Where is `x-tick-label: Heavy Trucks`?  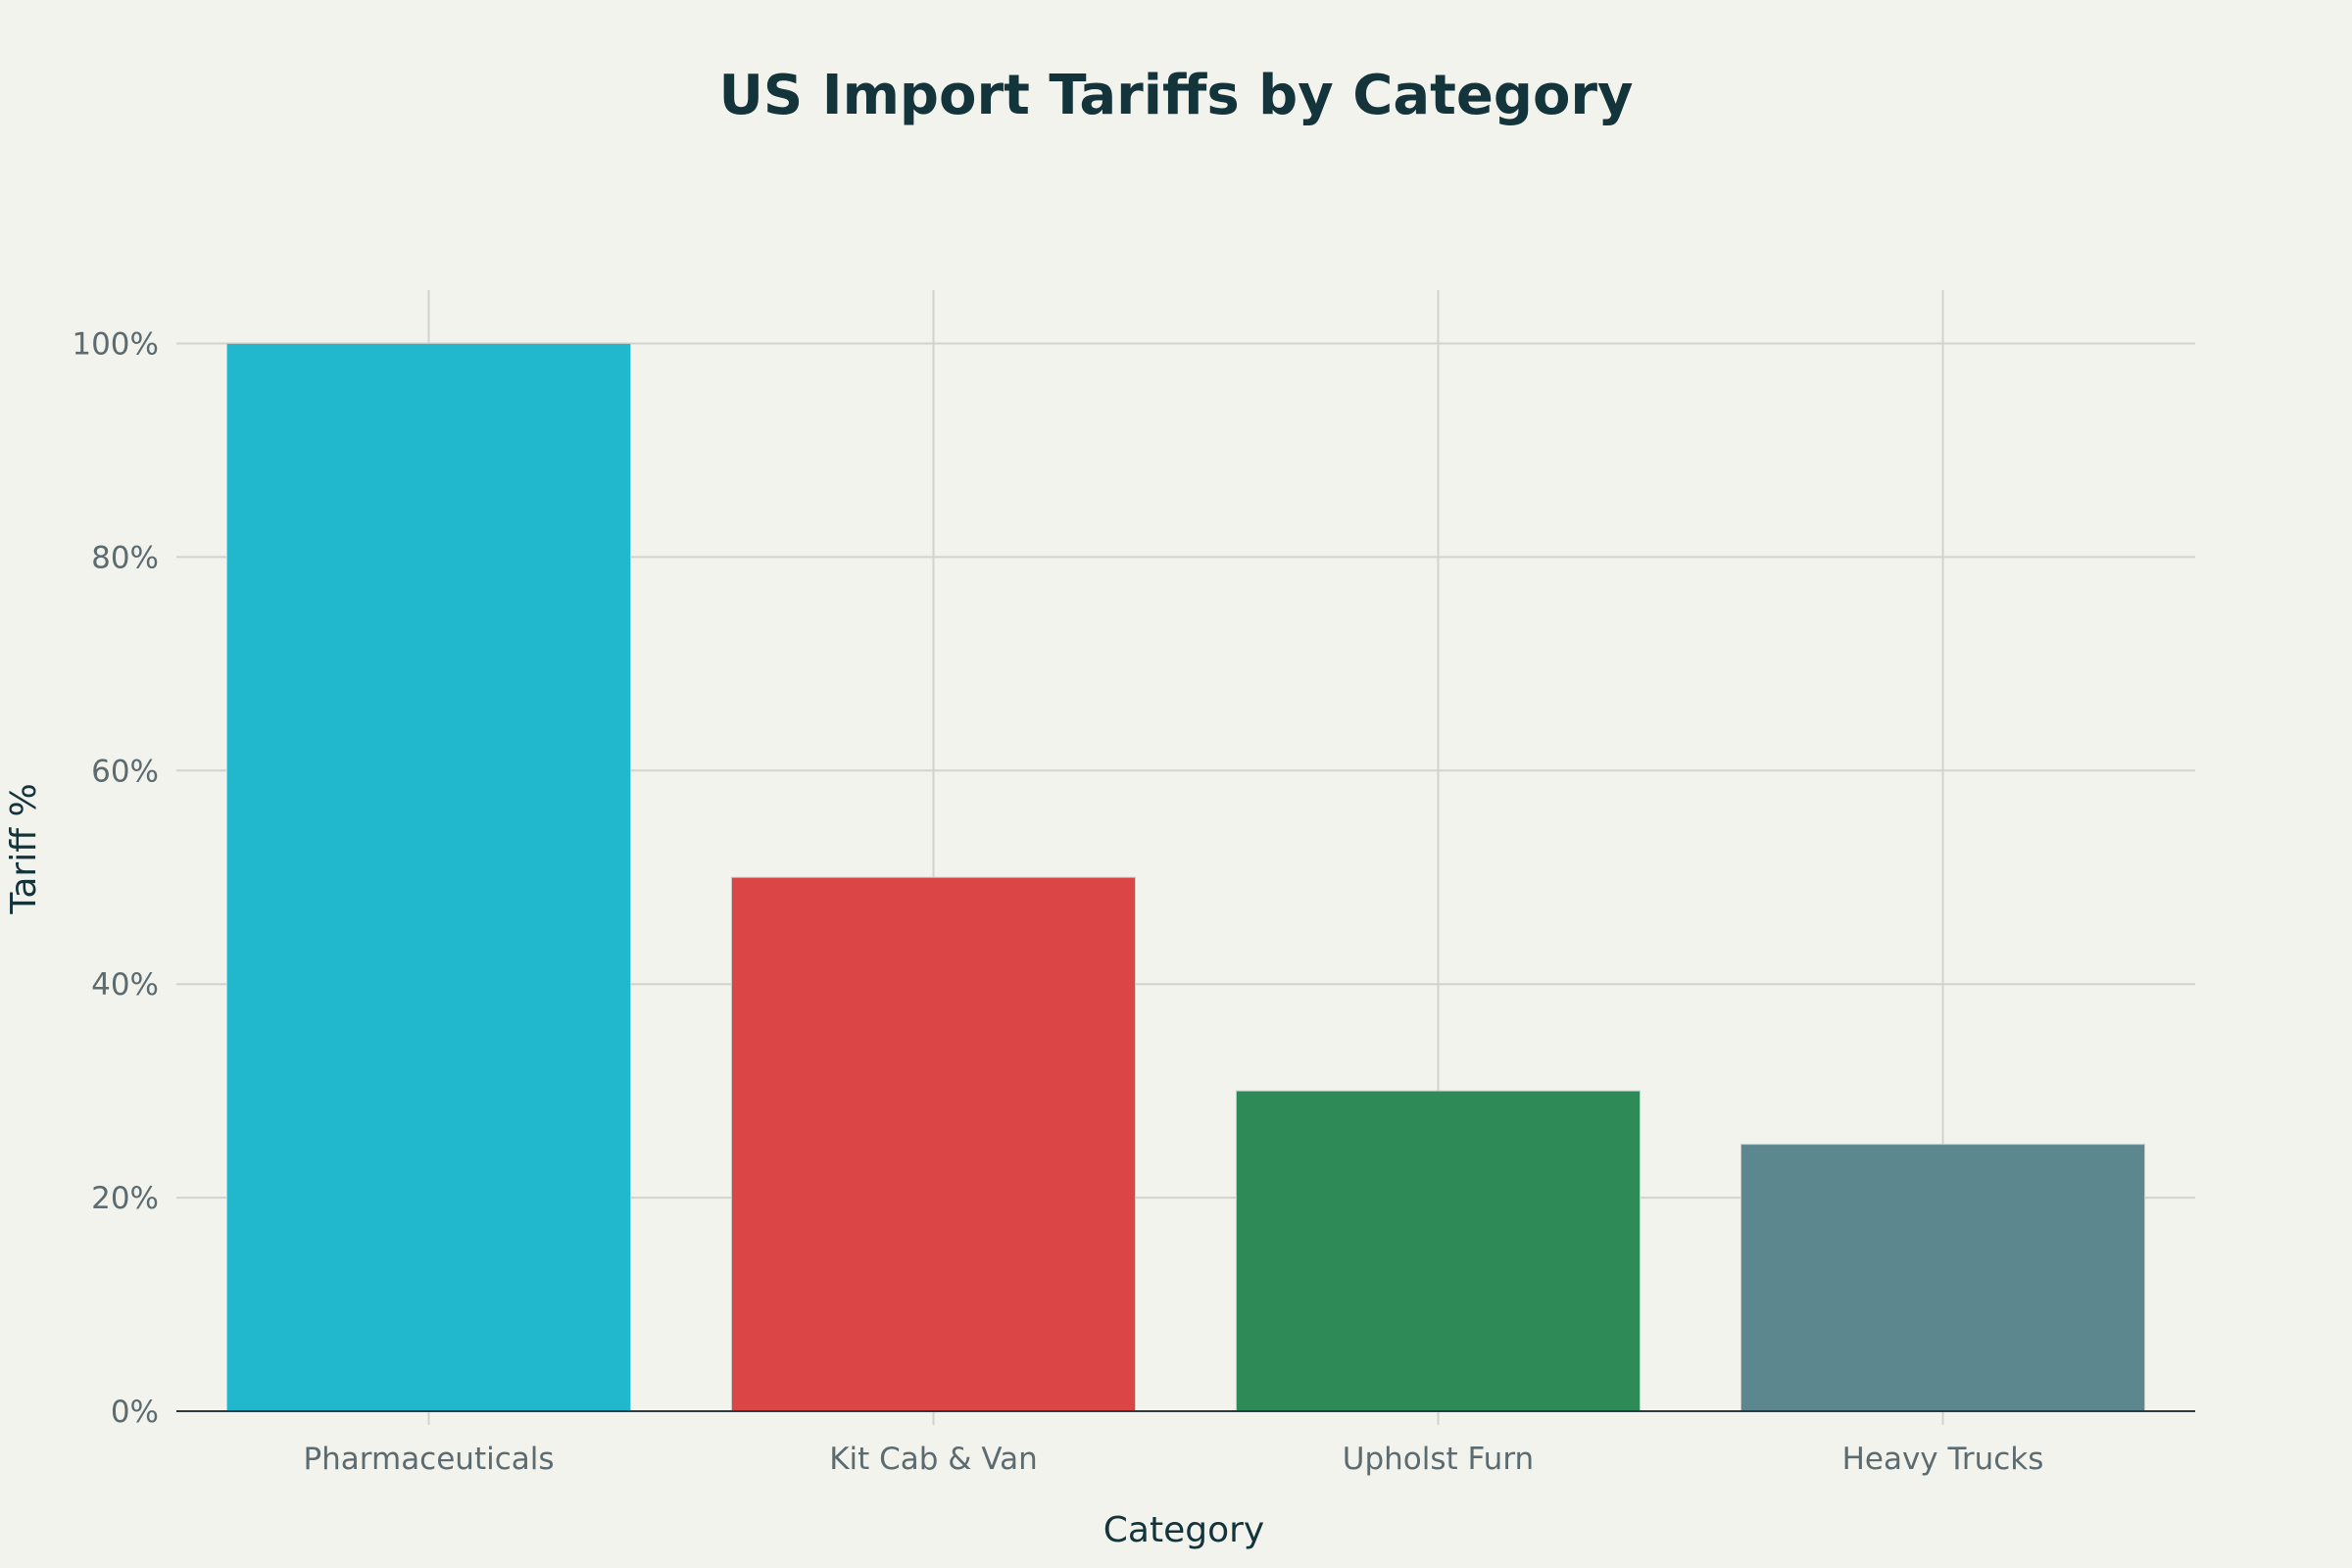
x-tick-label: Heavy Trucks is located at coordinates (1943, 1459).